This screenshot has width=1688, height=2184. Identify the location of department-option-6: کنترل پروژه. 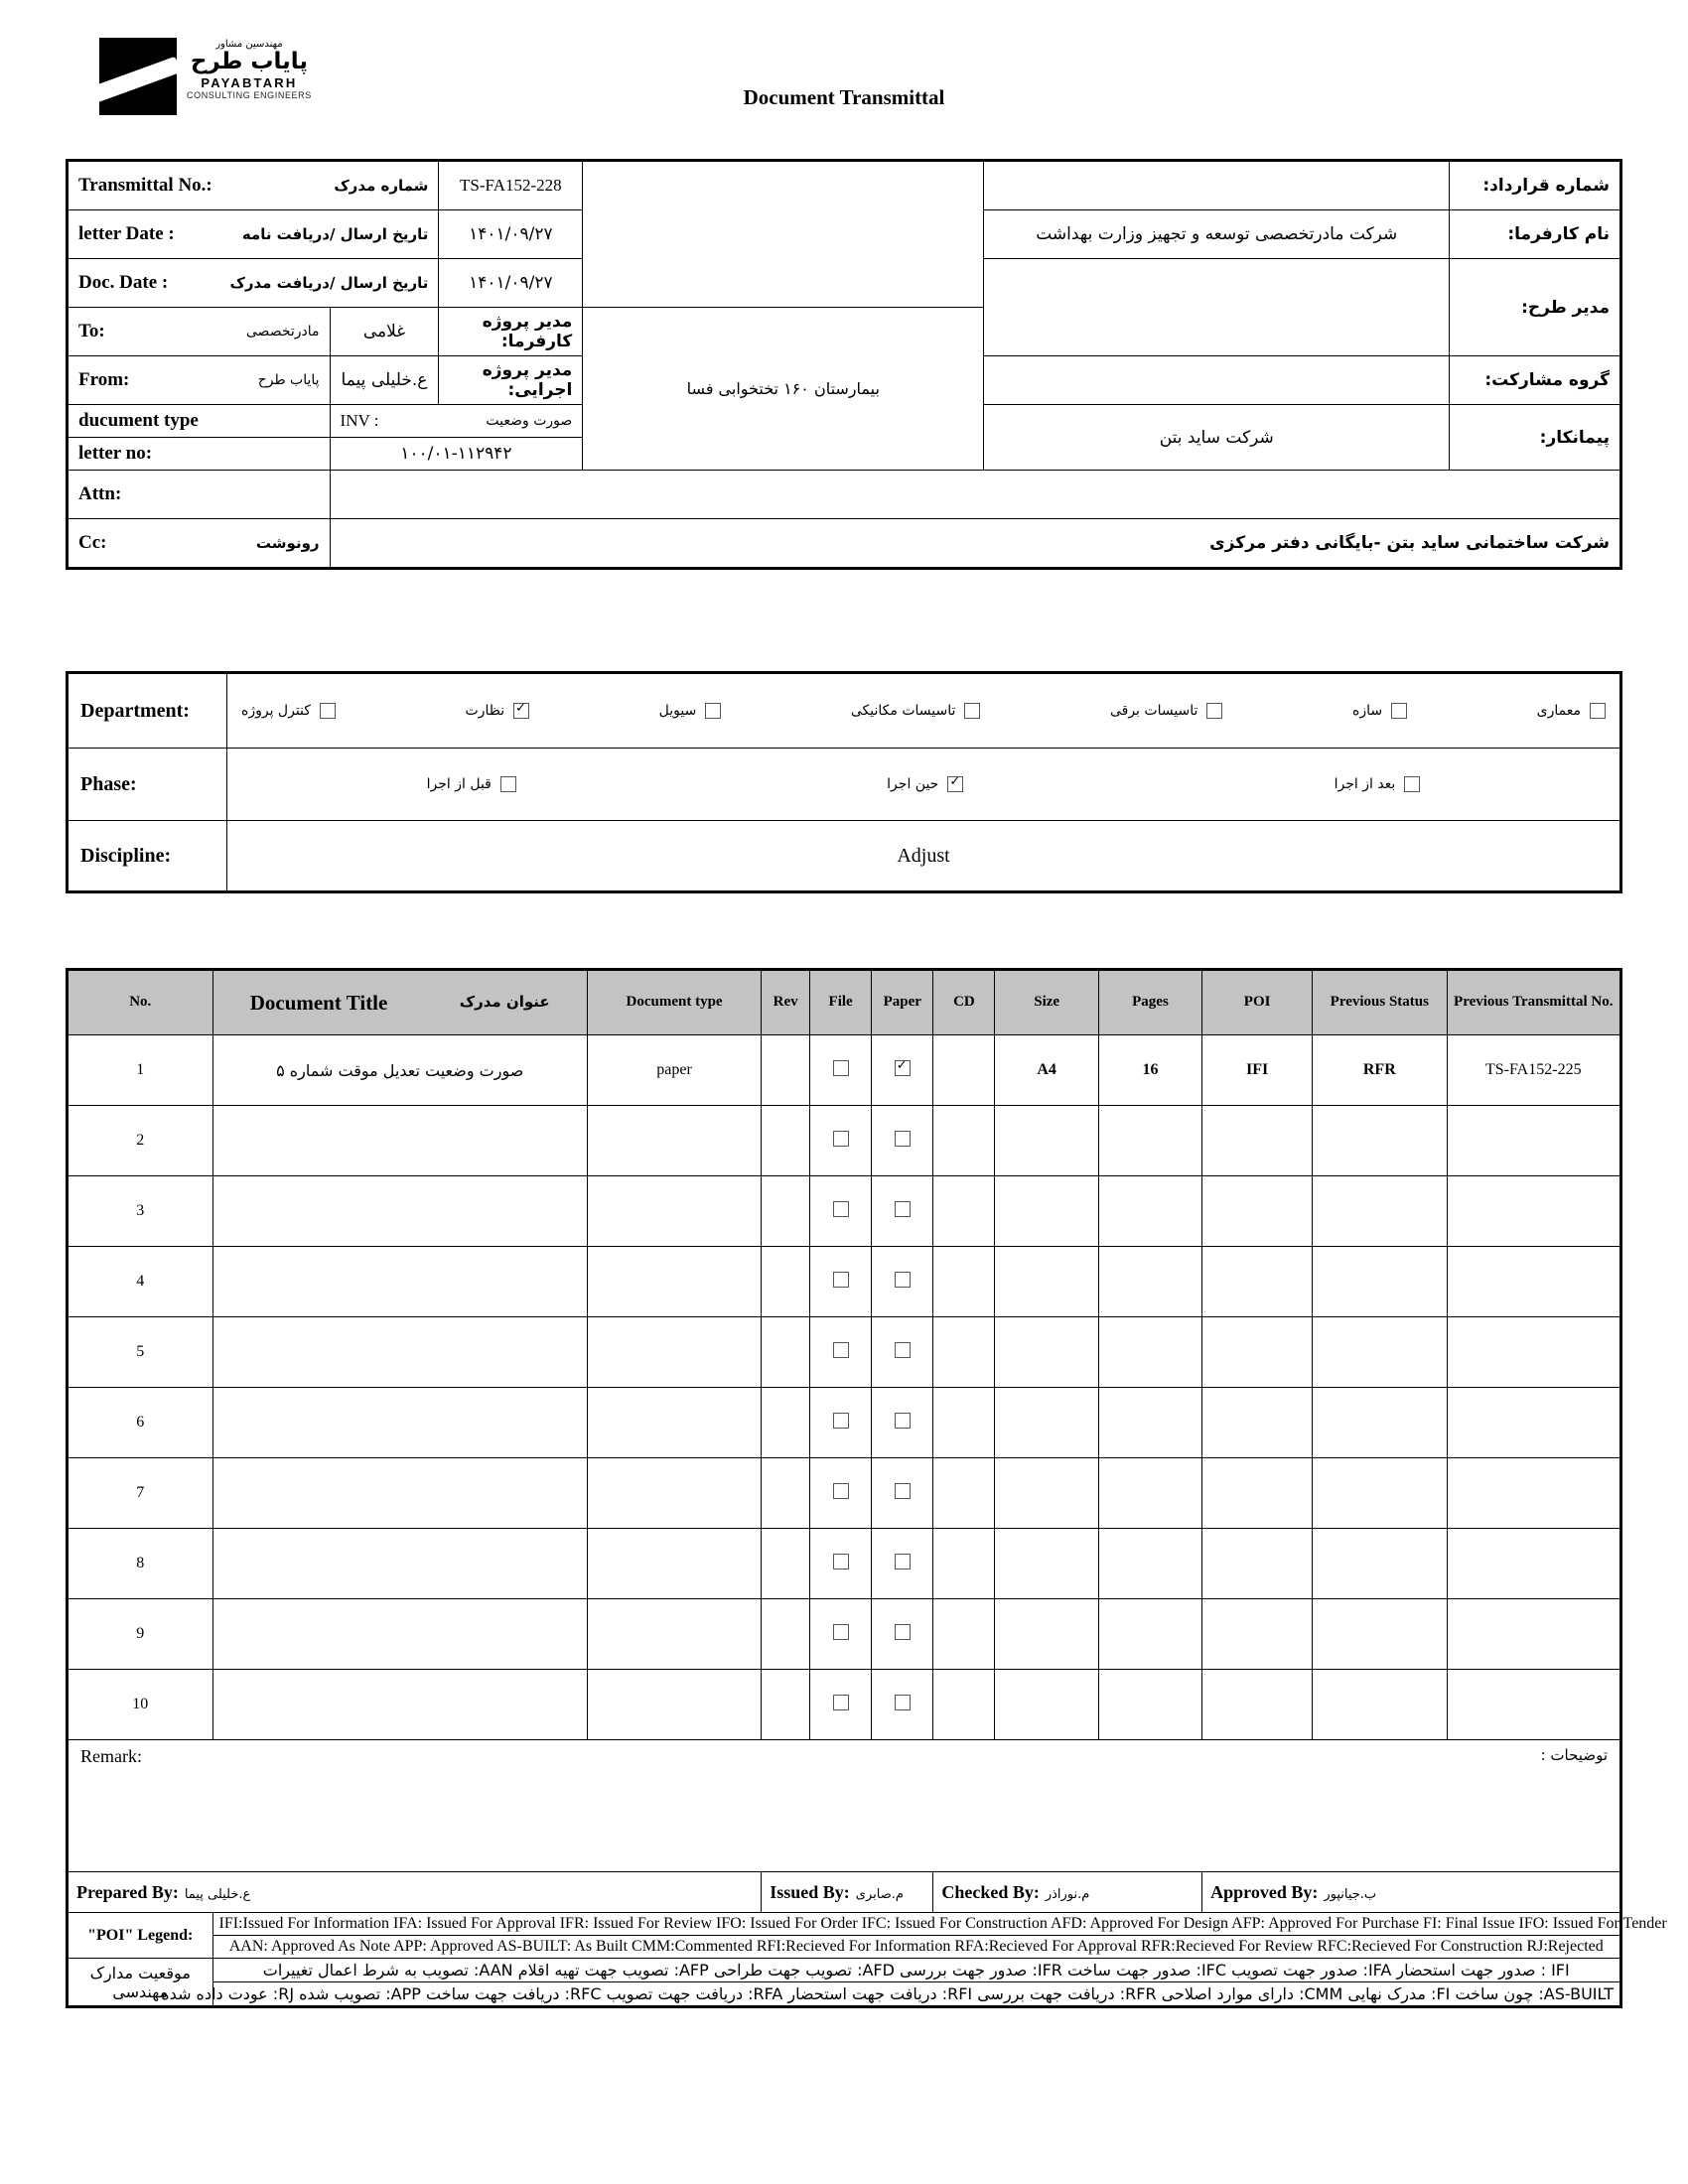
(288, 711).